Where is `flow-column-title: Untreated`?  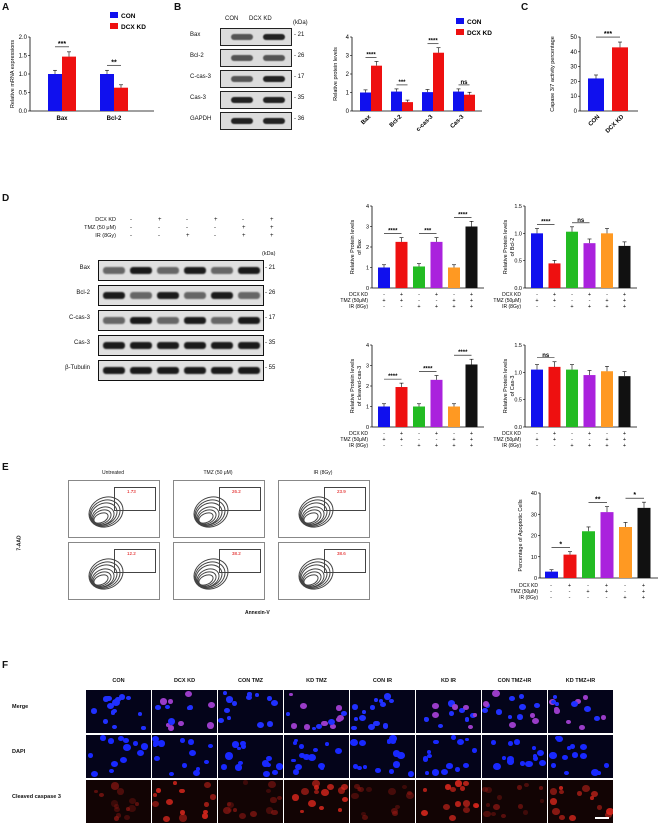
flow-column-title: Untreated is located at coordinates (113, 473).